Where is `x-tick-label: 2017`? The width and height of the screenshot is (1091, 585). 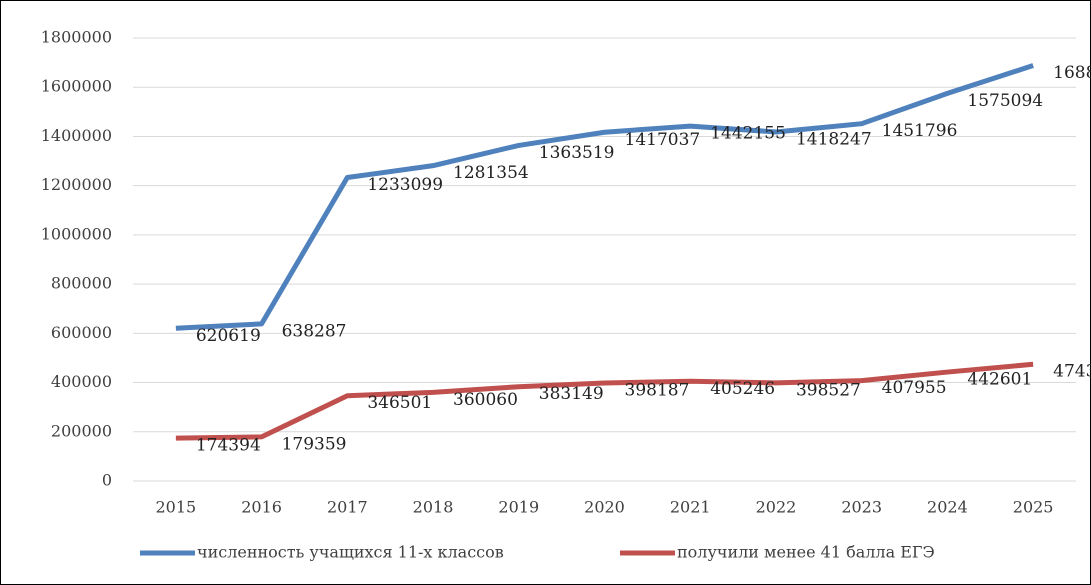 x-tick-label: 2017 is located at coordinates (347, 507).